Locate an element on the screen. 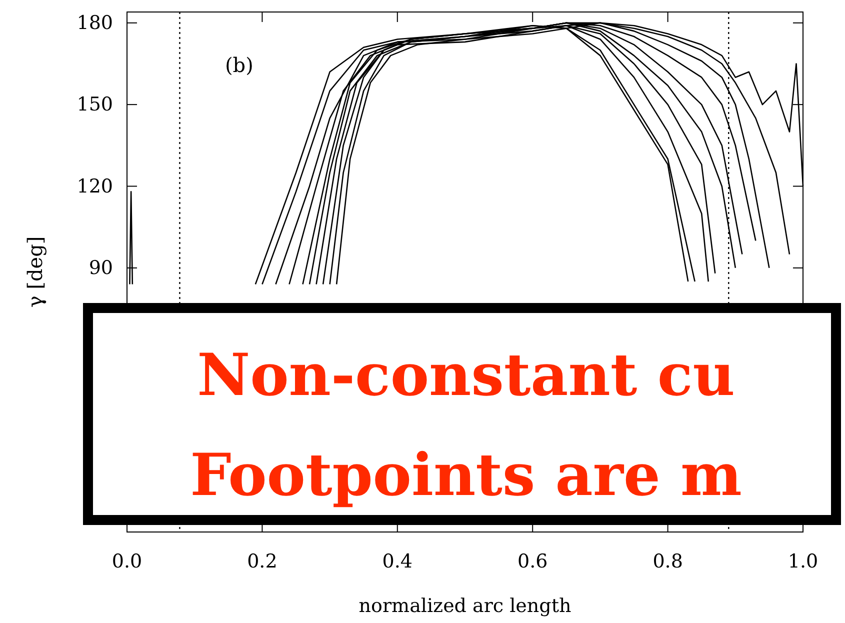 The width and height of the screenshot is (845, 623). x-tick-label: 0.6 is located at coordinates (532, 561).